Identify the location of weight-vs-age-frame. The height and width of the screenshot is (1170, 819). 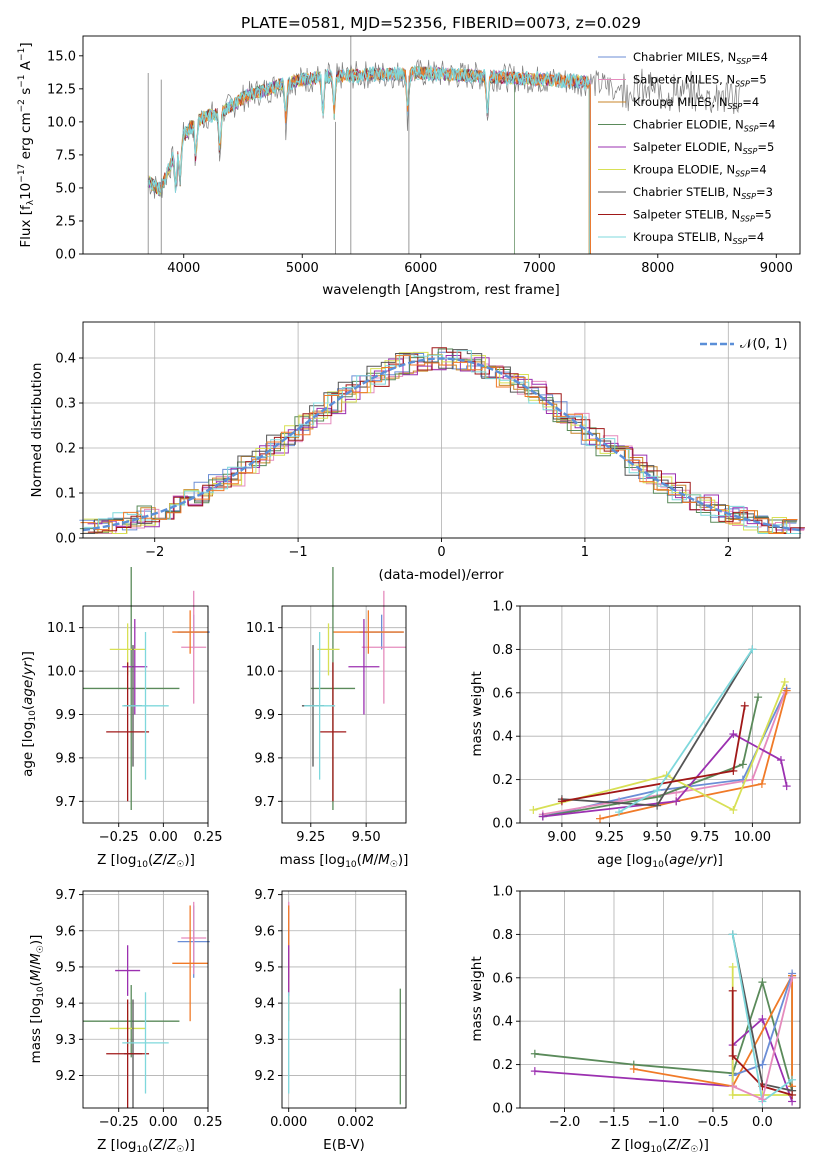
(660, 714).